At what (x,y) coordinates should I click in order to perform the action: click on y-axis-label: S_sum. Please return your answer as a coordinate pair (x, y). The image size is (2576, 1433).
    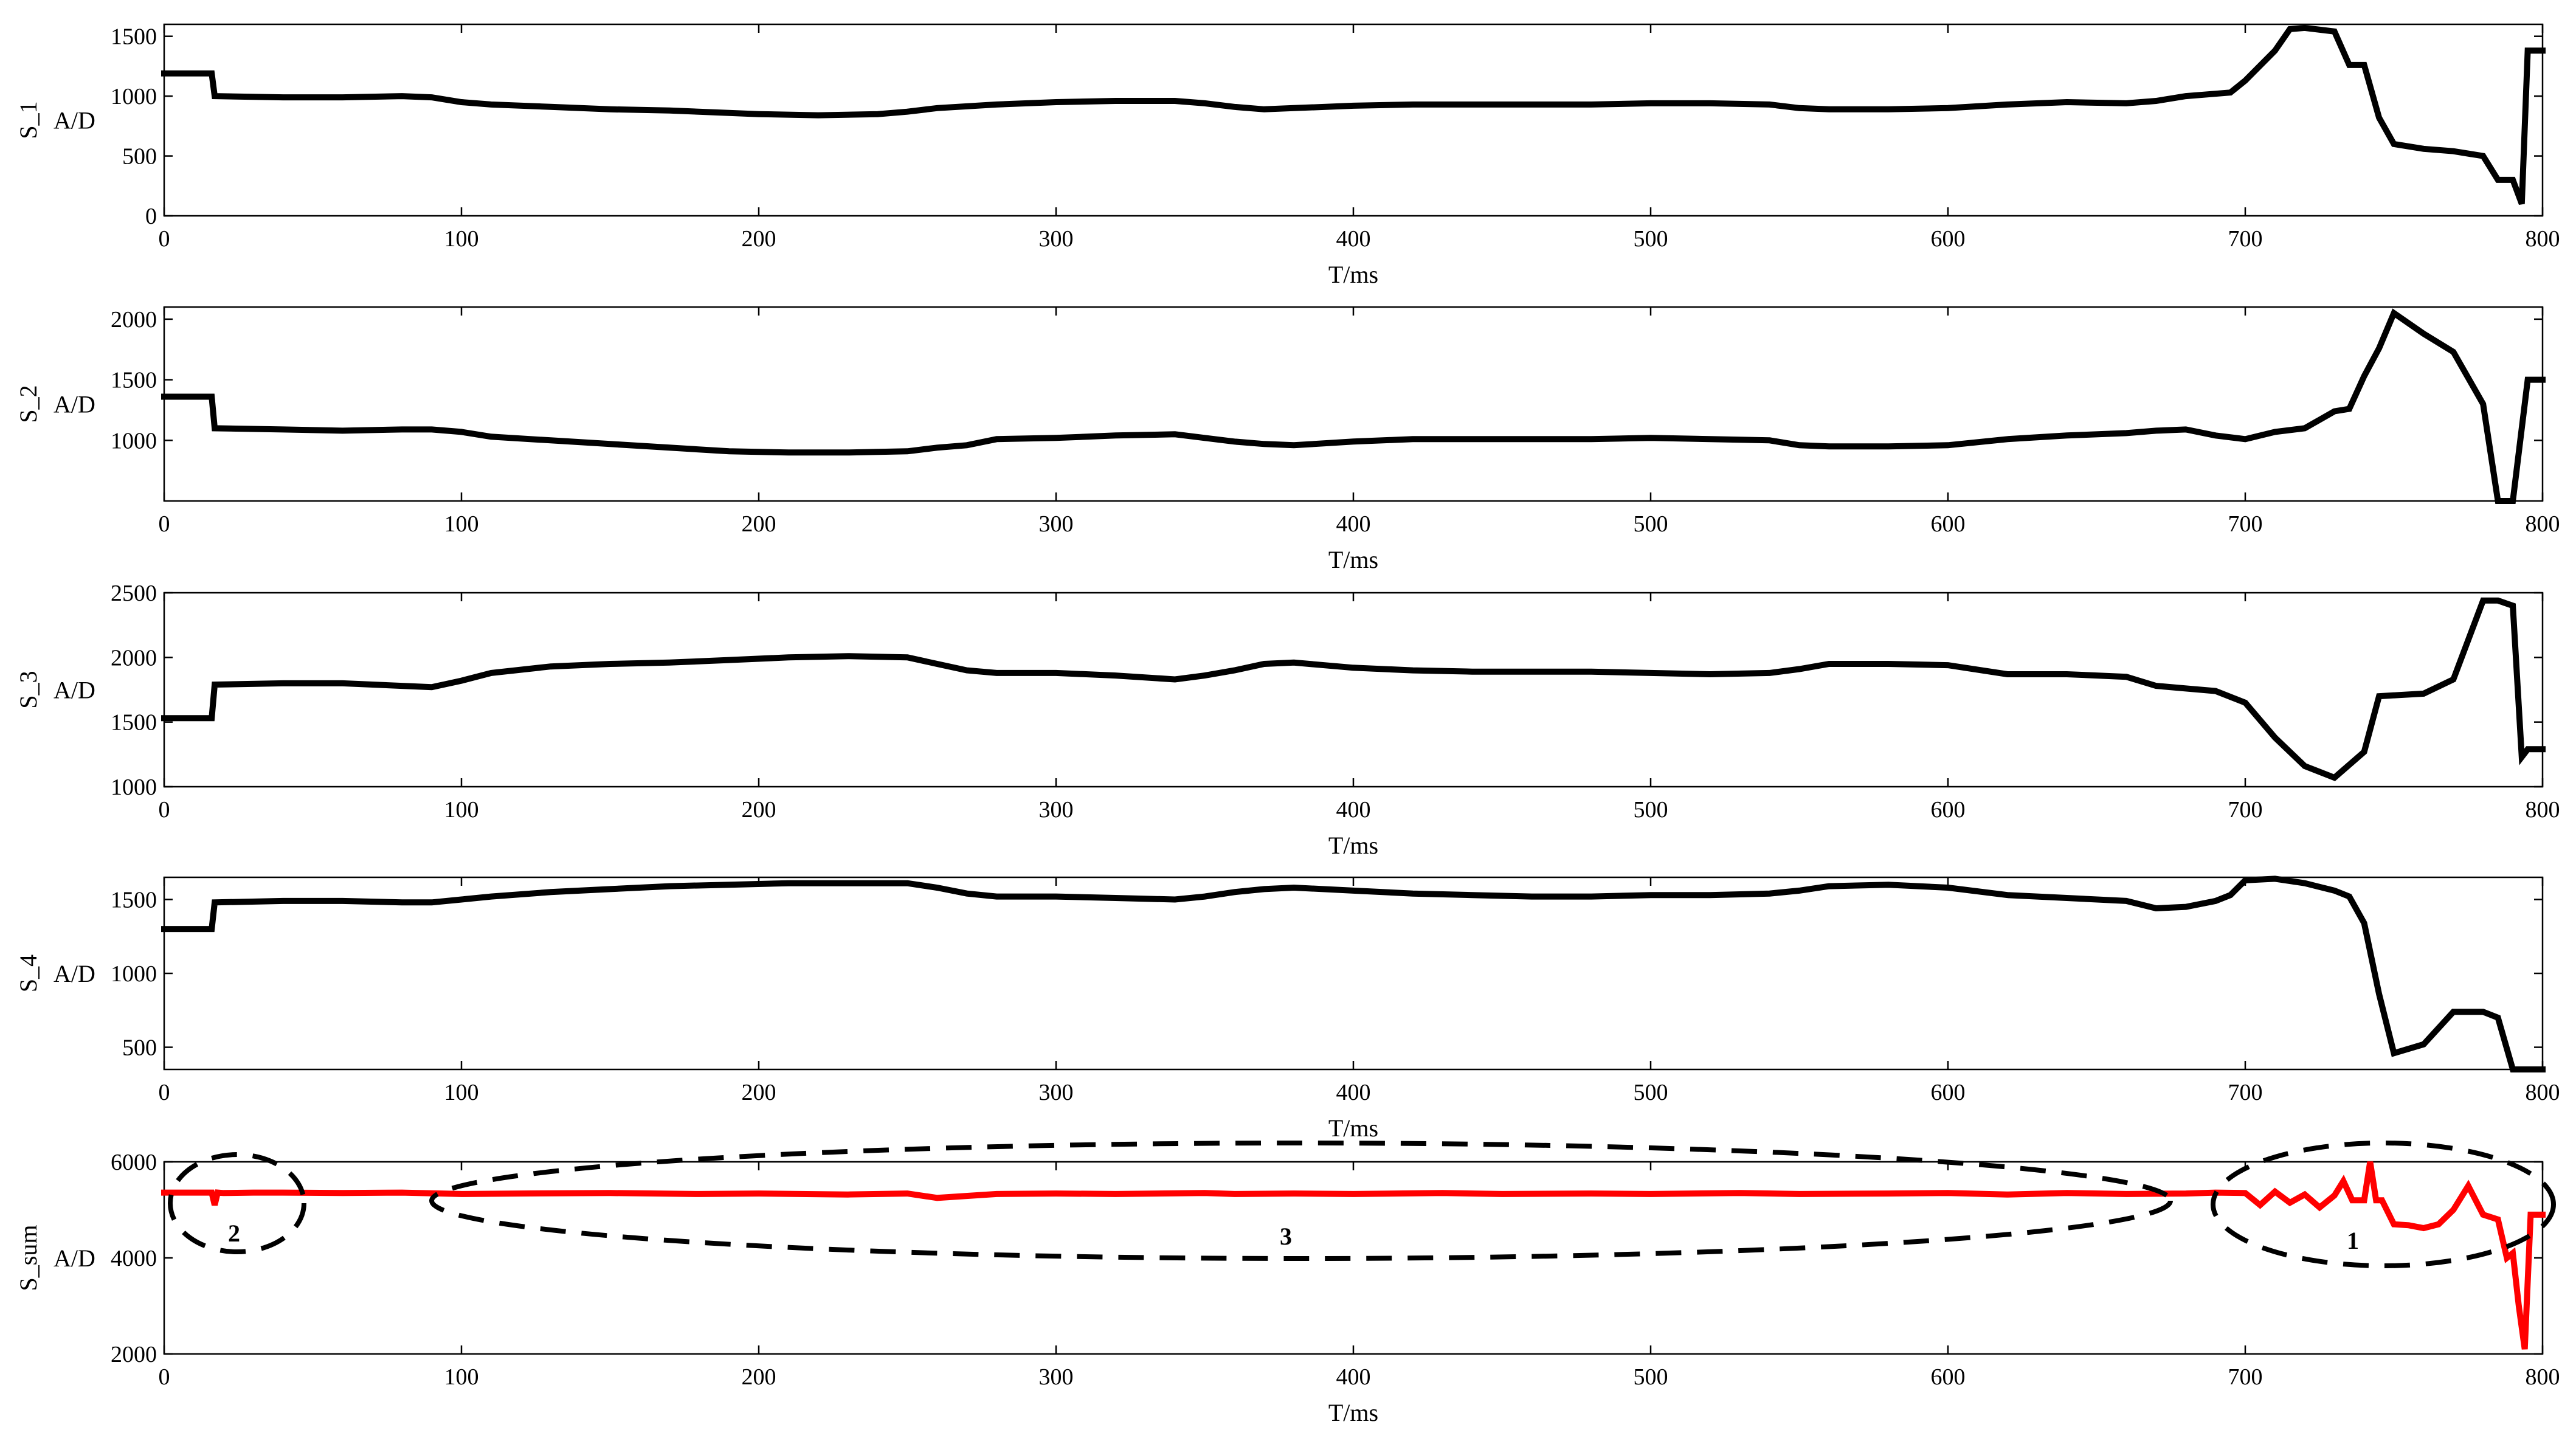
    Looking at the image, I should click on (29, 1258).